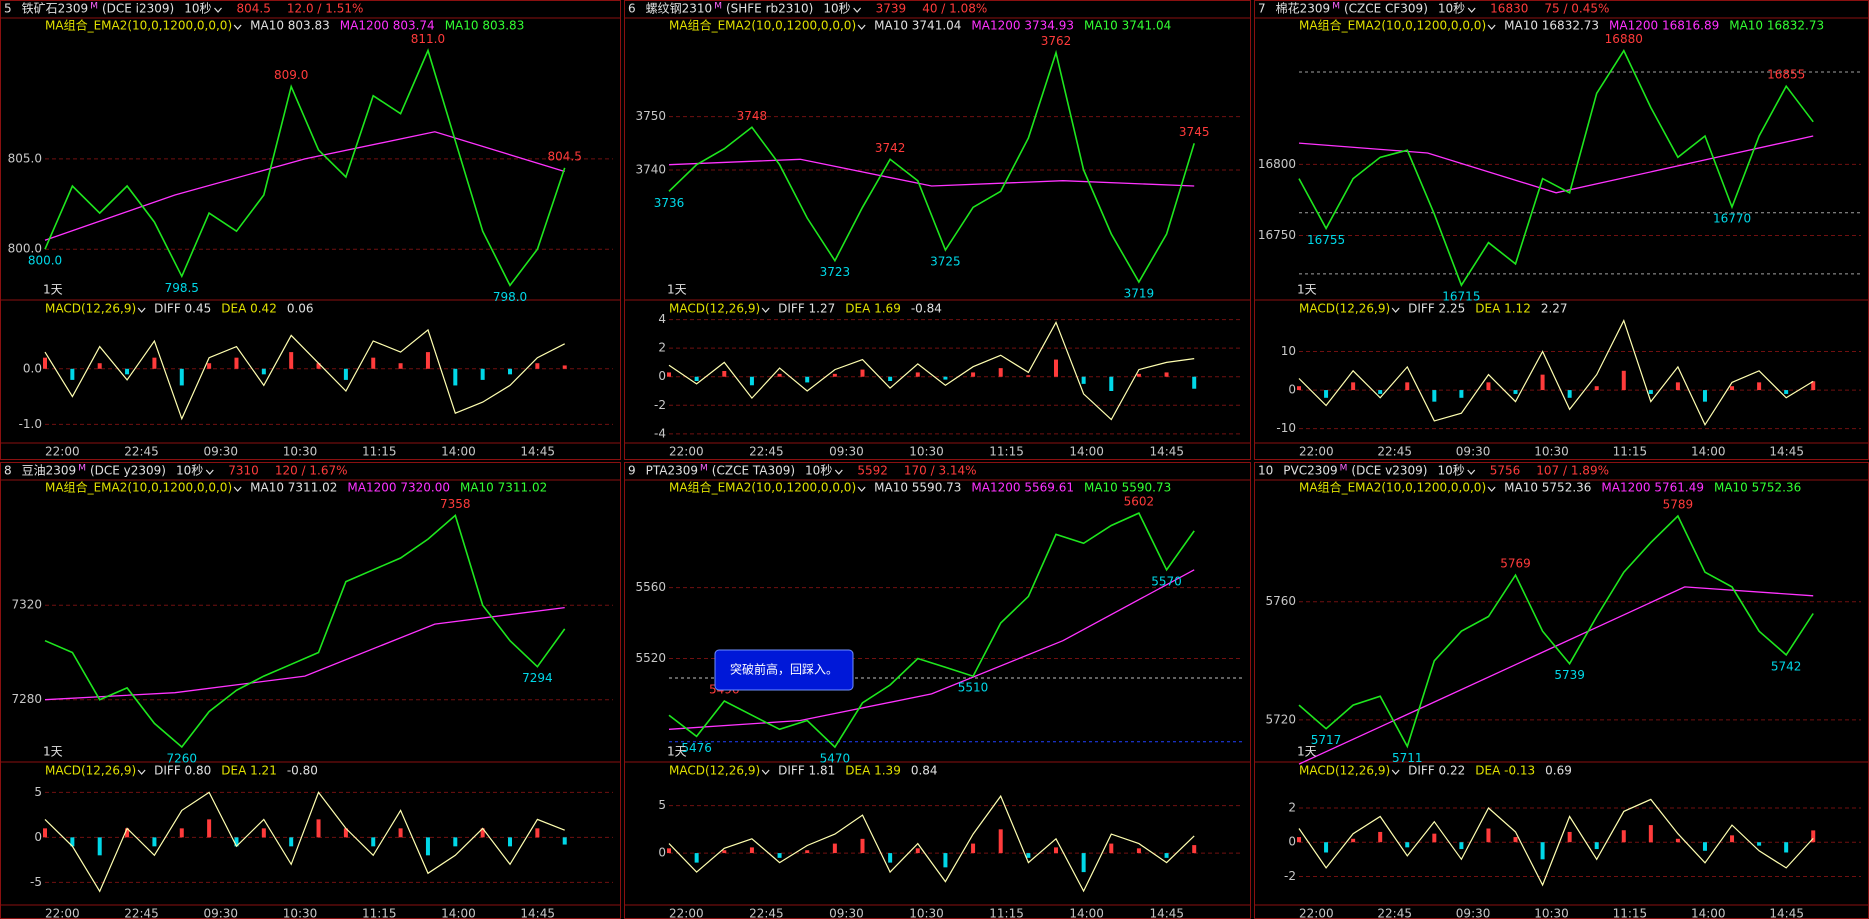 This screenshot has height=919, width=1869. I want to click on y-tick-label: -2, so click(660, 405).